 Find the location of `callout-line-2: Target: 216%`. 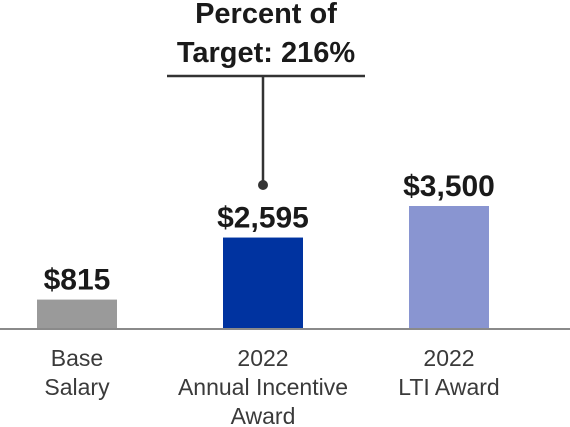

callout-line-2: Target: 216% is located at coordinates (266, 53).